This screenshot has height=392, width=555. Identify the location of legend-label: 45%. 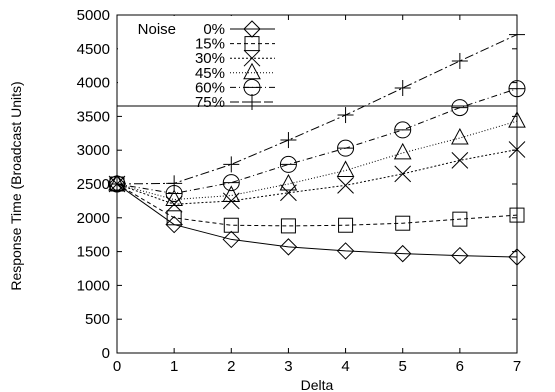
(210, 73).